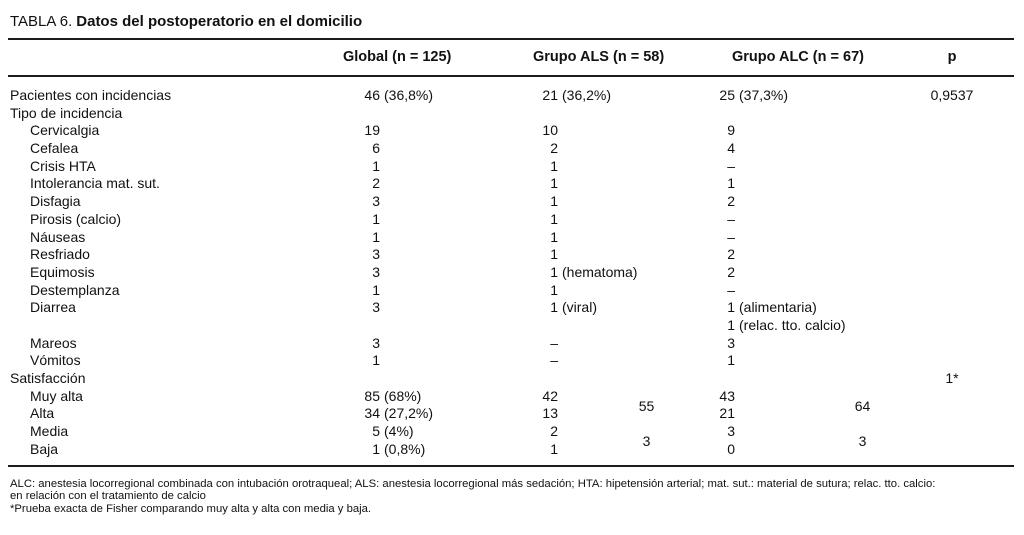 This screenshot has width=1024, height=535. What do you see at coordinates (731, 130) in the screenshot?
I see `cell-alc-number: 9` at bounding box center [731, 130].